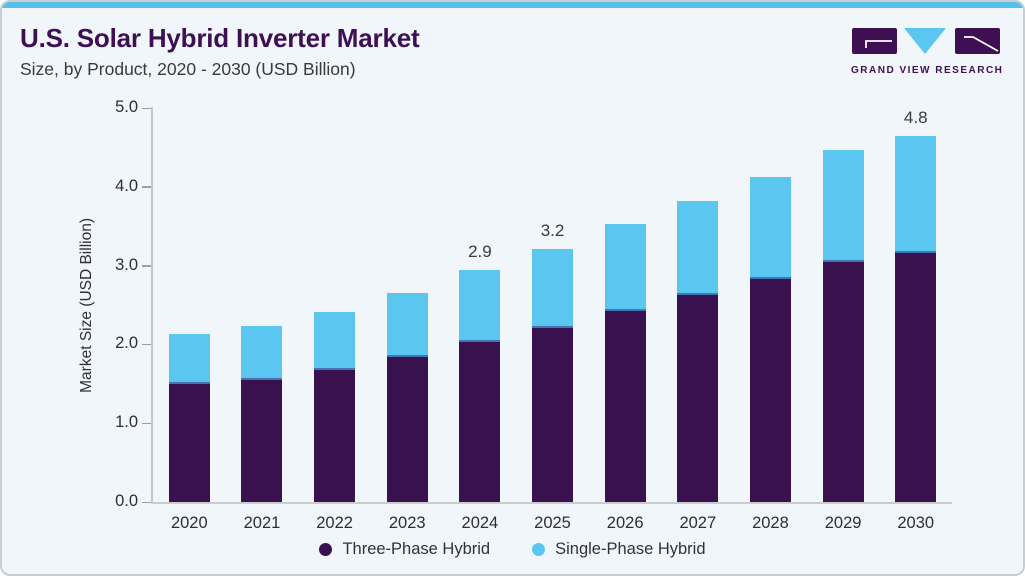  Describe the element at coordinates (553, 288) in the screenshot. I see `bar-segment-2025-single-phase-hybrid` at that location.